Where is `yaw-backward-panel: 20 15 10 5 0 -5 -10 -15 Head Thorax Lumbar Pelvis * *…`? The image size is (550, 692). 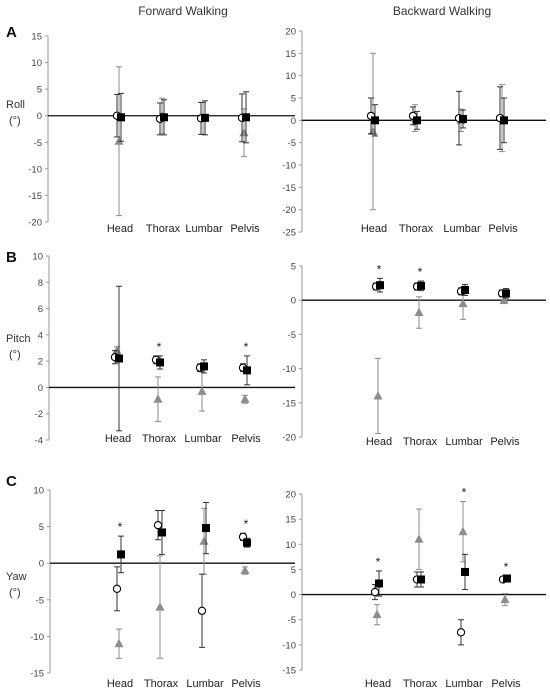
yaw-backward-panel: 20 15 10 5 0 -5 -10 -15 Head Thorax Lumbar Pelvis * *… is located at coordinates (414, 588).